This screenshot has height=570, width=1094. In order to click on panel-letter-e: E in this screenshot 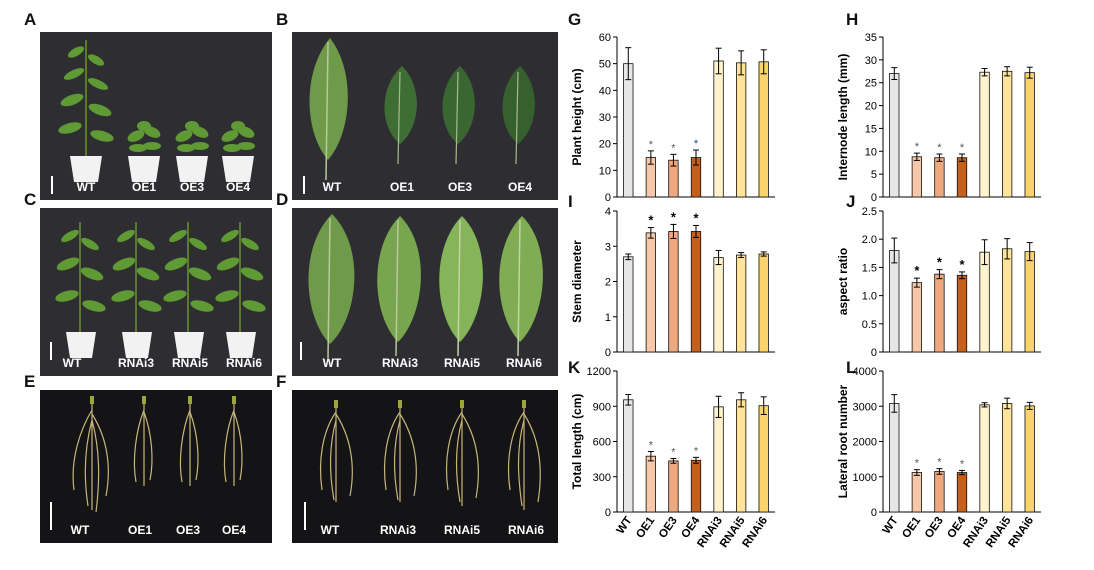, I will do `click(30, 381)`.